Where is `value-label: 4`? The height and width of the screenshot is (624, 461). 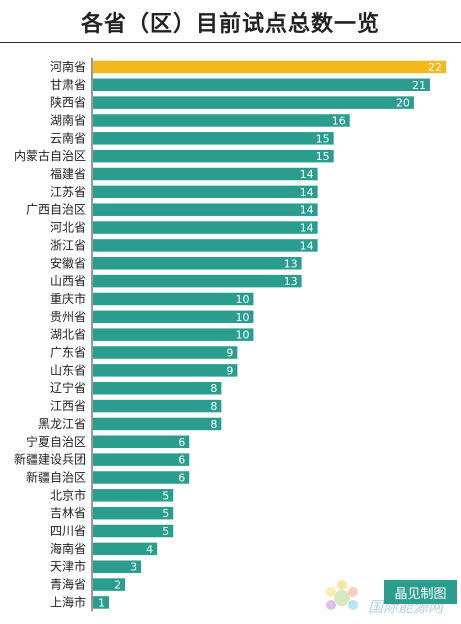 value-label: 4 is located at coordinates (149, 549).